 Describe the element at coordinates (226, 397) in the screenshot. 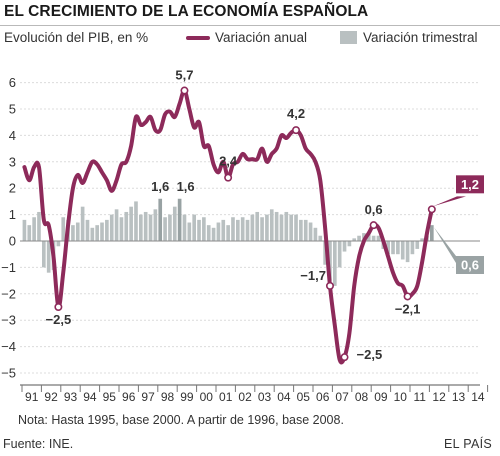

I see `x-tick-label: 01` at that location.